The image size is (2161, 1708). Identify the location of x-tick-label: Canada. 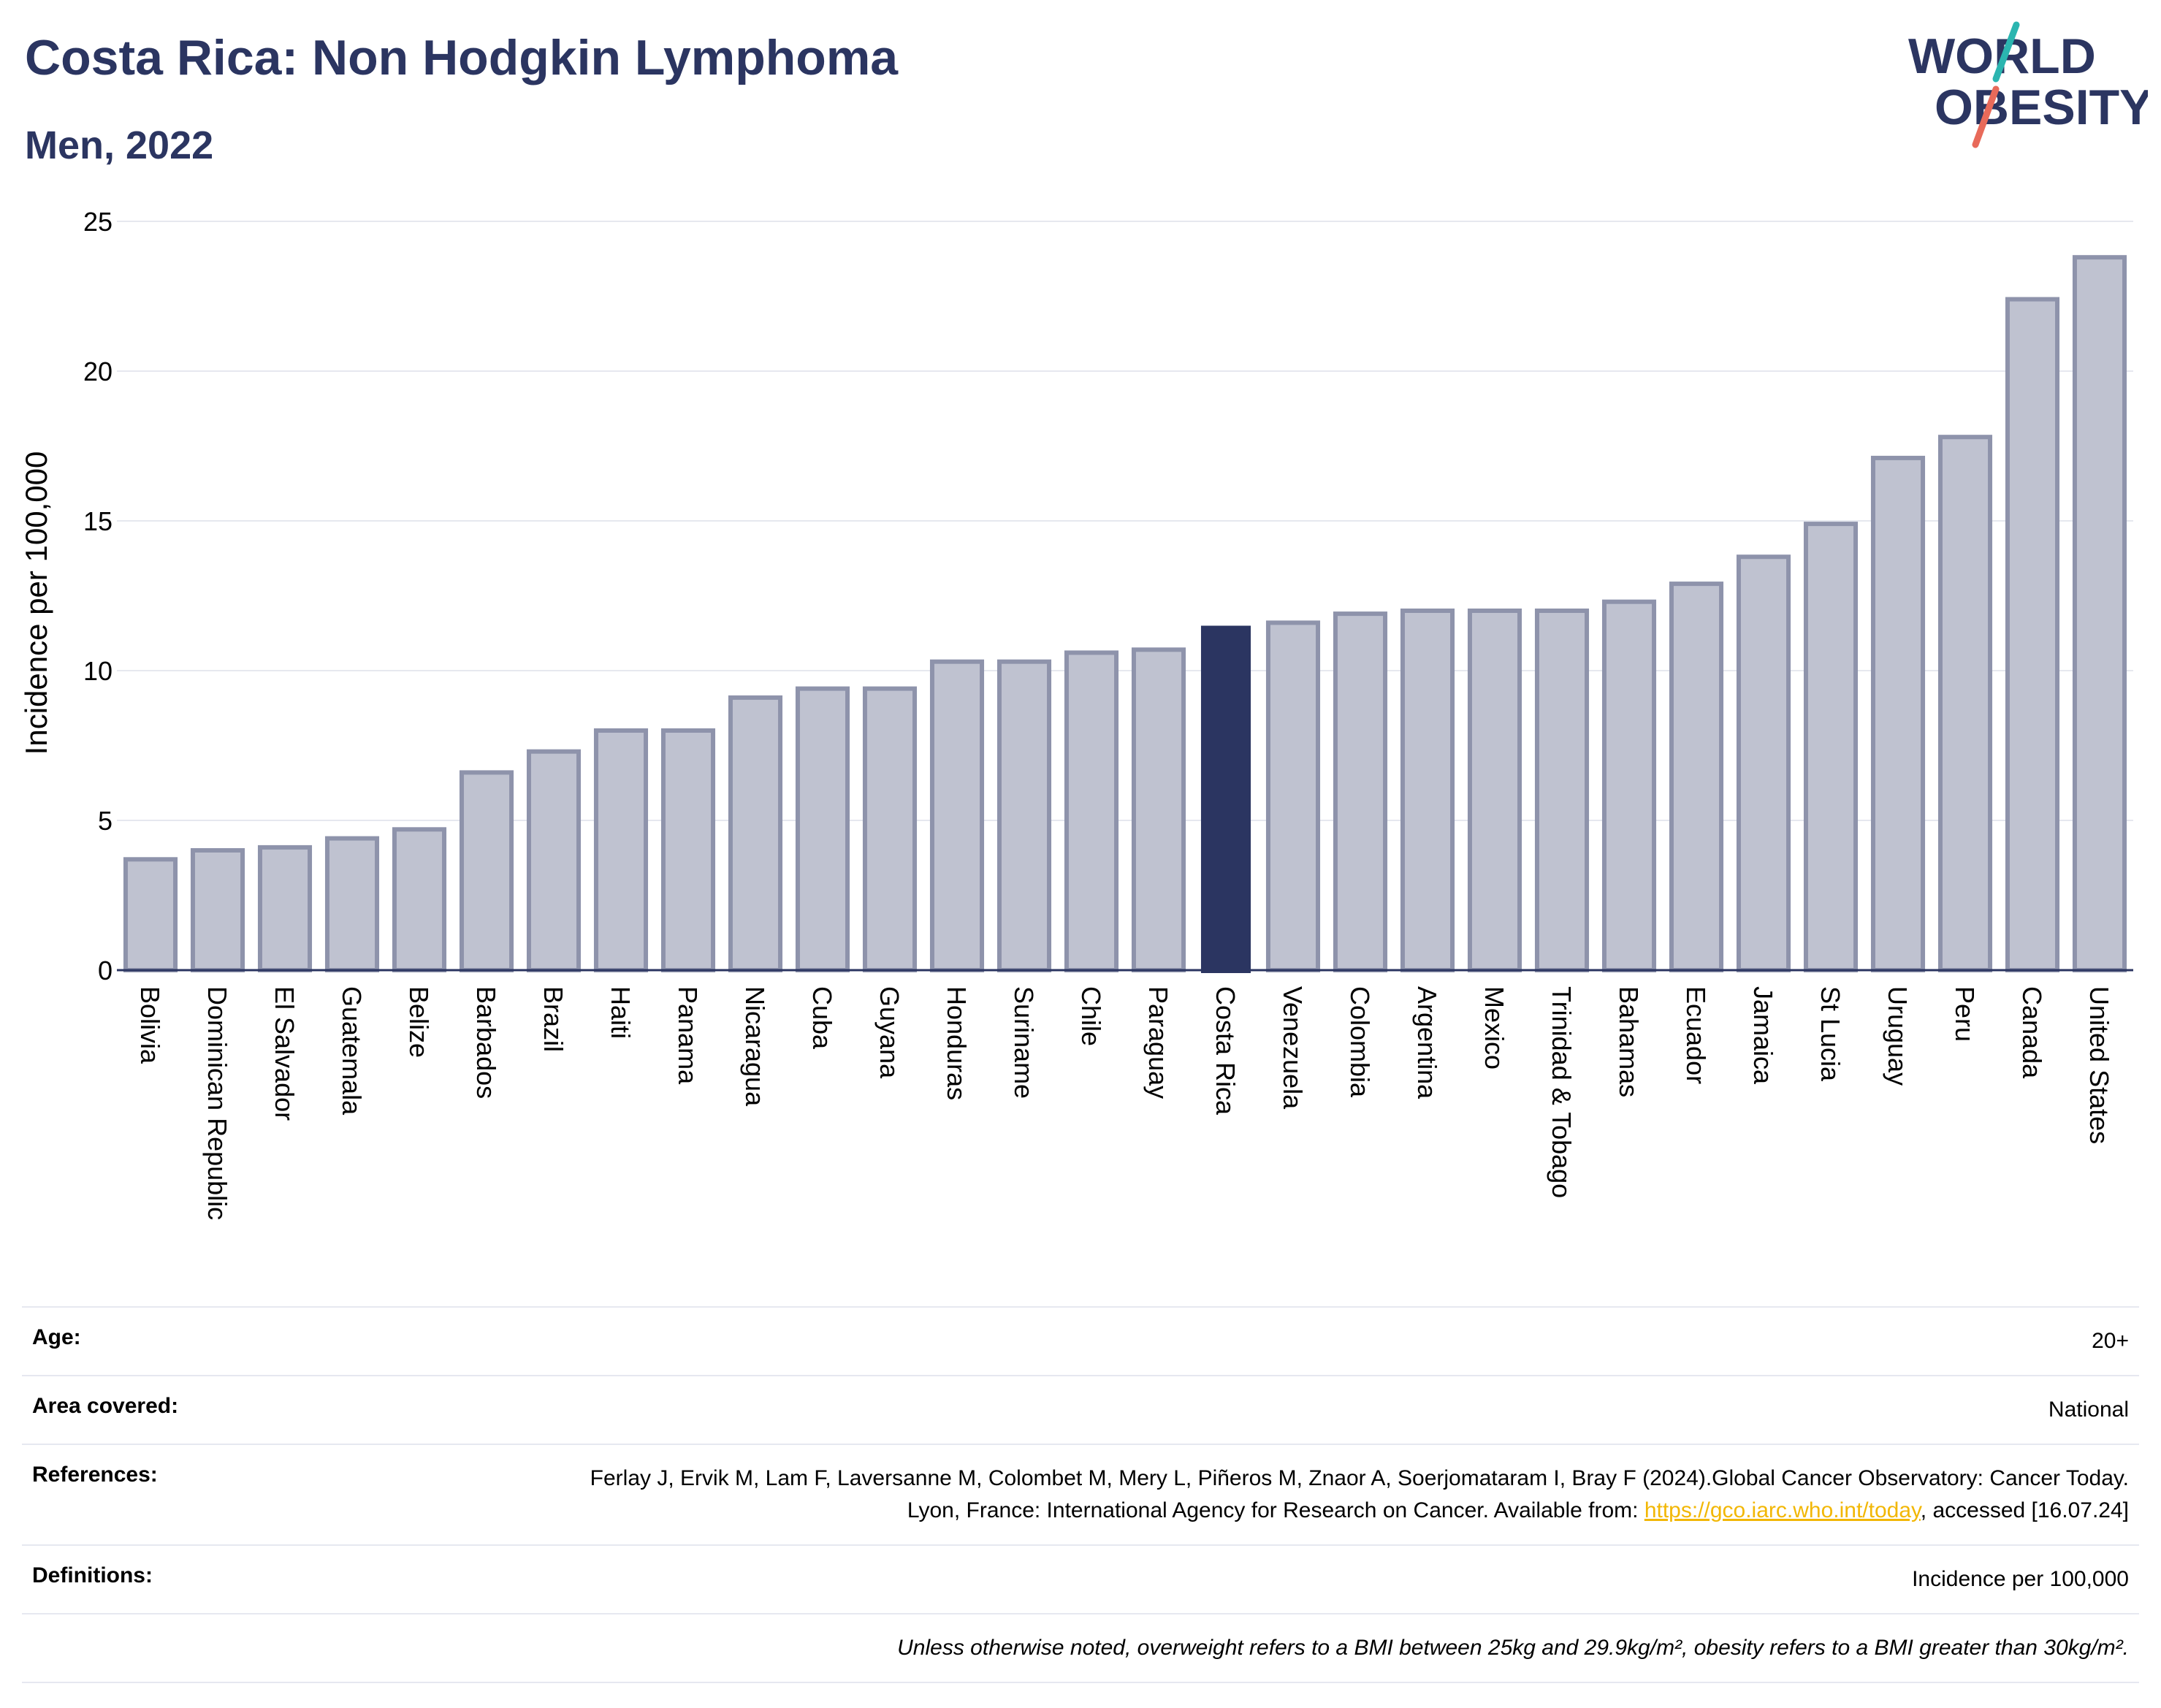
(2032, 1032).